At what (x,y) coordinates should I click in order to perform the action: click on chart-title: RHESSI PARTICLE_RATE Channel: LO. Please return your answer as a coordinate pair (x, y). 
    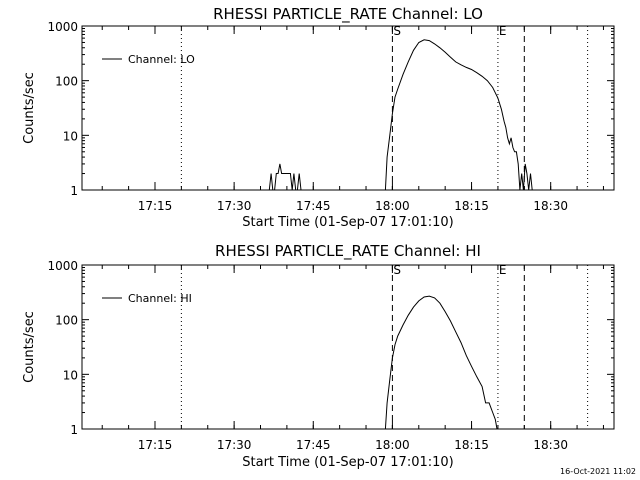
    Looking at the image, I should click on (348, 14).